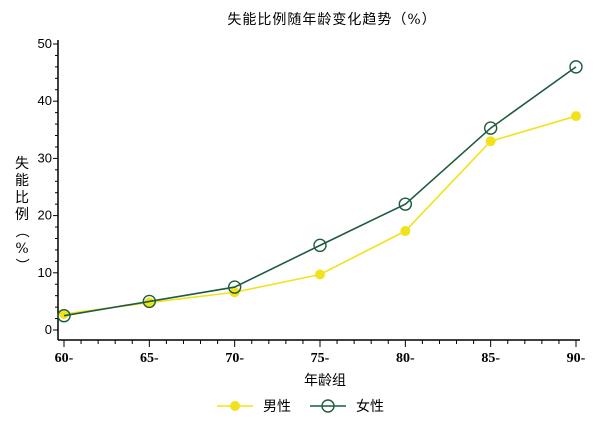  What do you see at coordinates (48, 329) in the screenshot?
I see `y-tick-label: 0` at bounding box center [48, 329].